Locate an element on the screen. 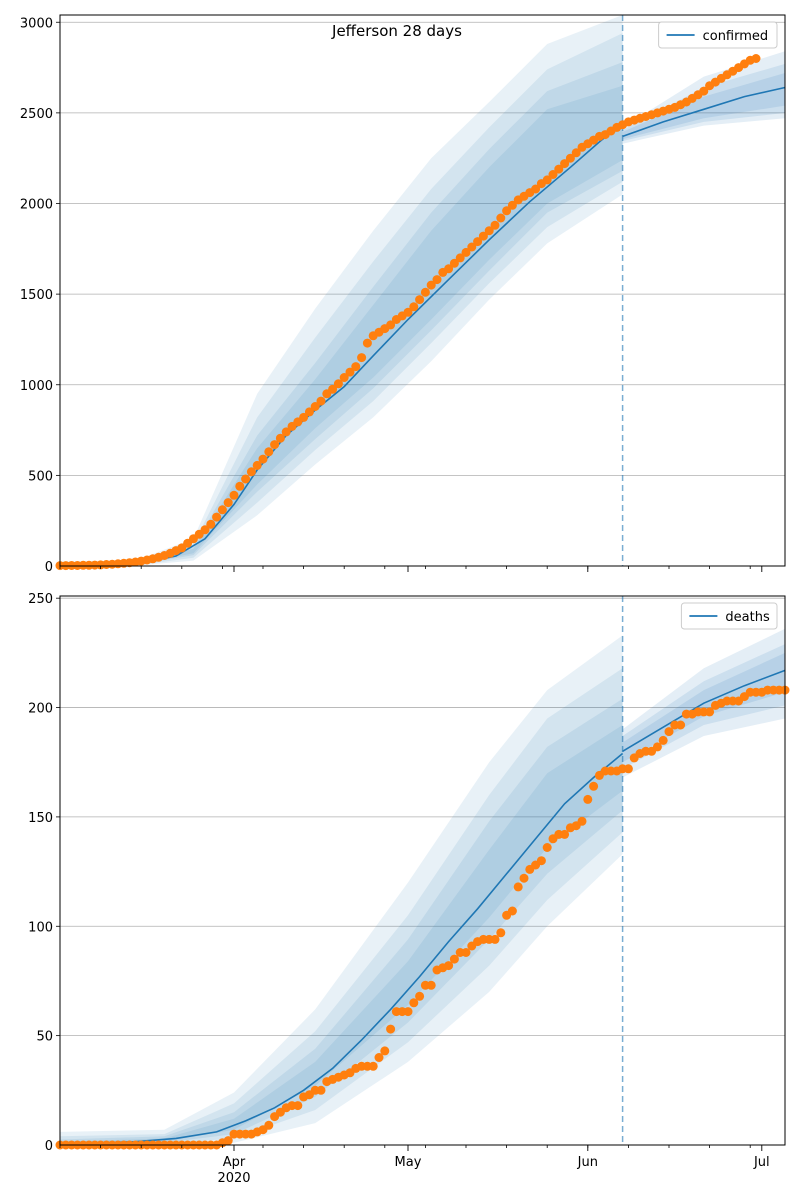 This screenshot has width=800, height=1200. x-tick-label: May is located at coordinates (408, 1162).